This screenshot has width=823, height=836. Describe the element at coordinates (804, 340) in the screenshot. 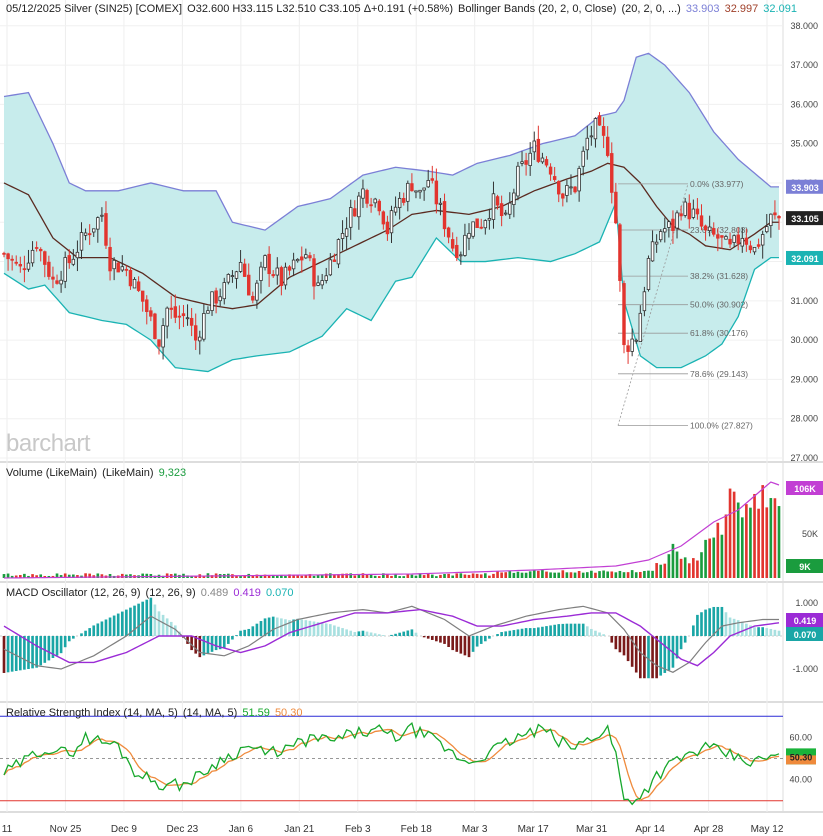

I see `price-tick-label: 30.000` at that location.